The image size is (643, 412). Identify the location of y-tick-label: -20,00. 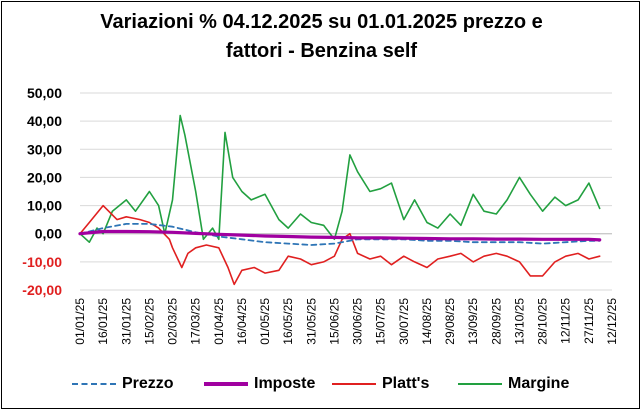
(42, 290).